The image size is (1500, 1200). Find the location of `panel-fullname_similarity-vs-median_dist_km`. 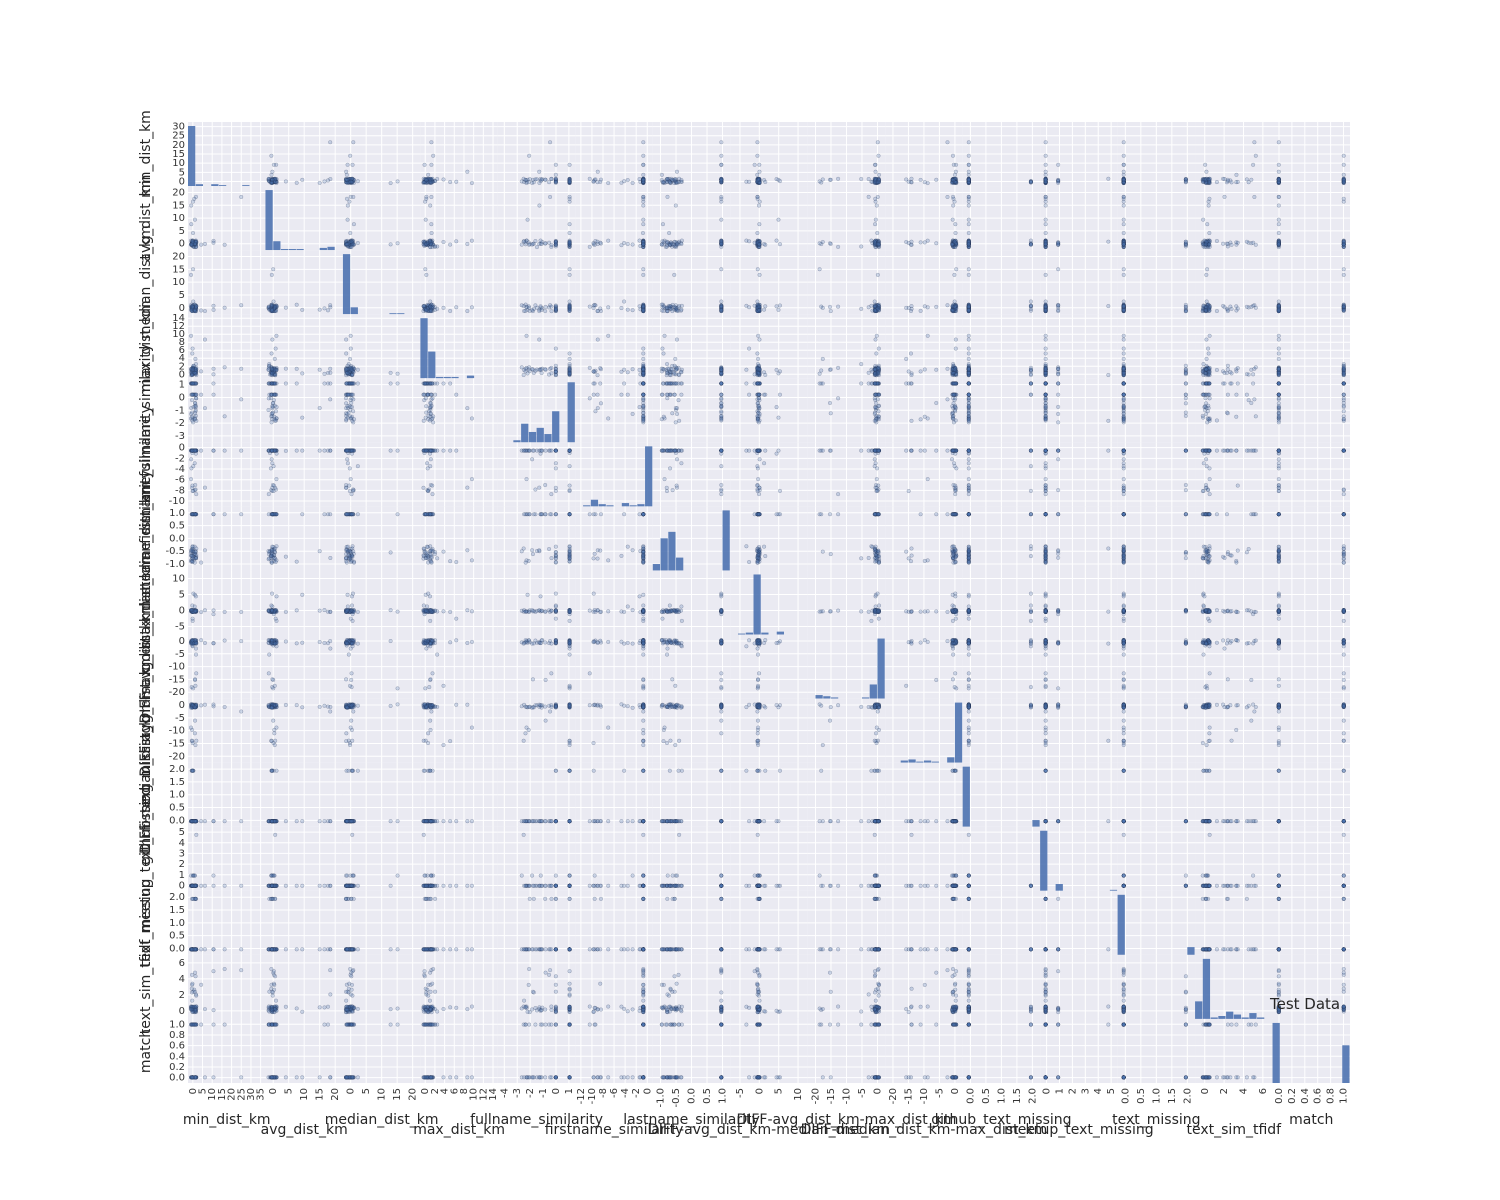

panel-fullname_similarity-vs-median_dist_km is located at coordinates (381, 410).